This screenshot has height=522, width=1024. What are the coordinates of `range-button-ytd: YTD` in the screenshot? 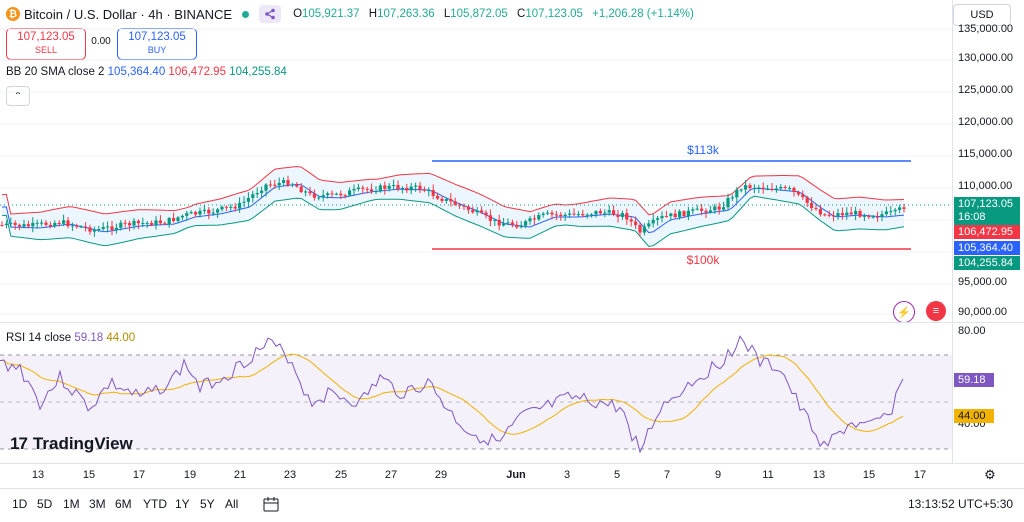 It's located at (155, 504).